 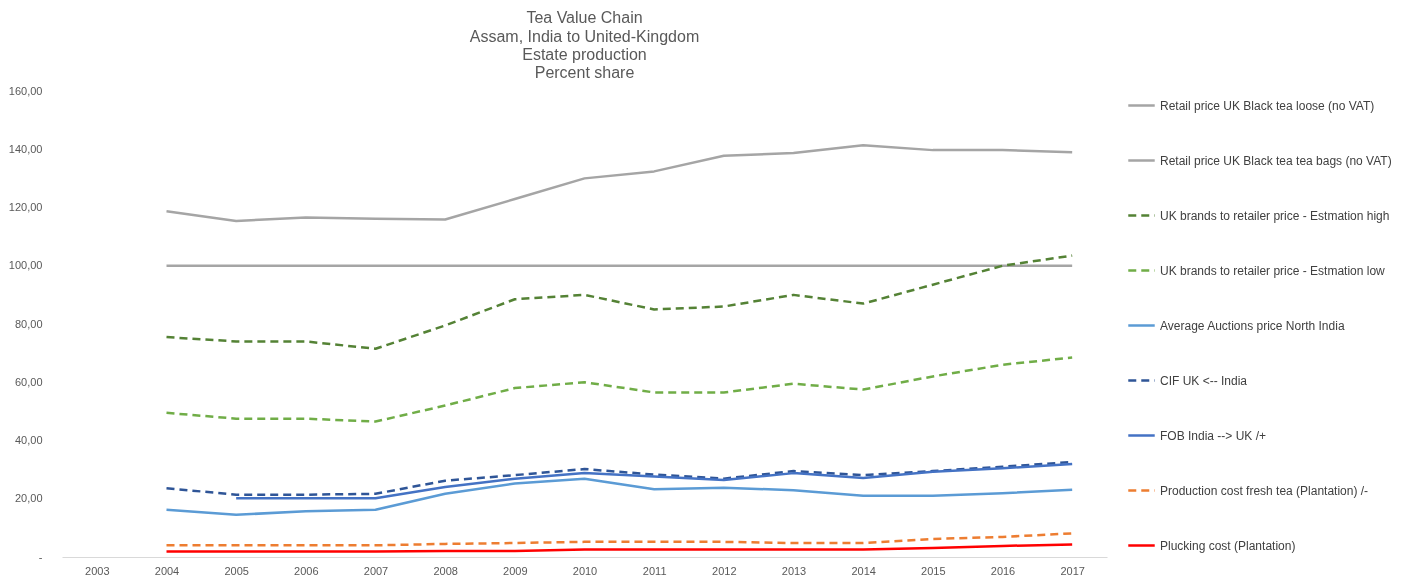 I want to click on legend-label: Production cost fresh tea (Plantation) /-, so click(x=1264, y=490).